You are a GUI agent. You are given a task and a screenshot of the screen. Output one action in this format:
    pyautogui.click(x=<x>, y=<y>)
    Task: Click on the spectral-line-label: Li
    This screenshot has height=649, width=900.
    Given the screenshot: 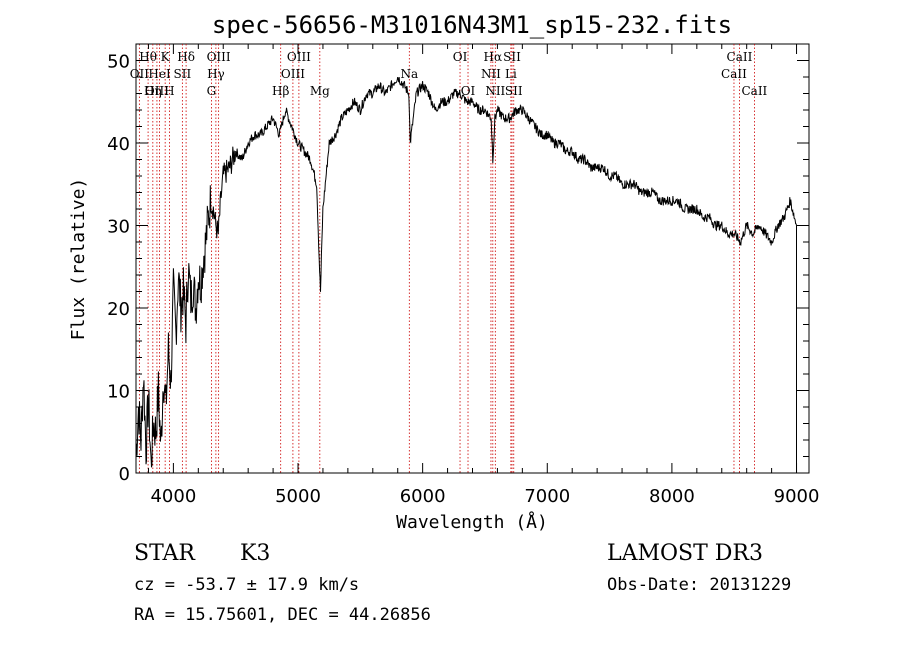 What is the action you would take?
    pyautogui.click(x=511, y=74)
    